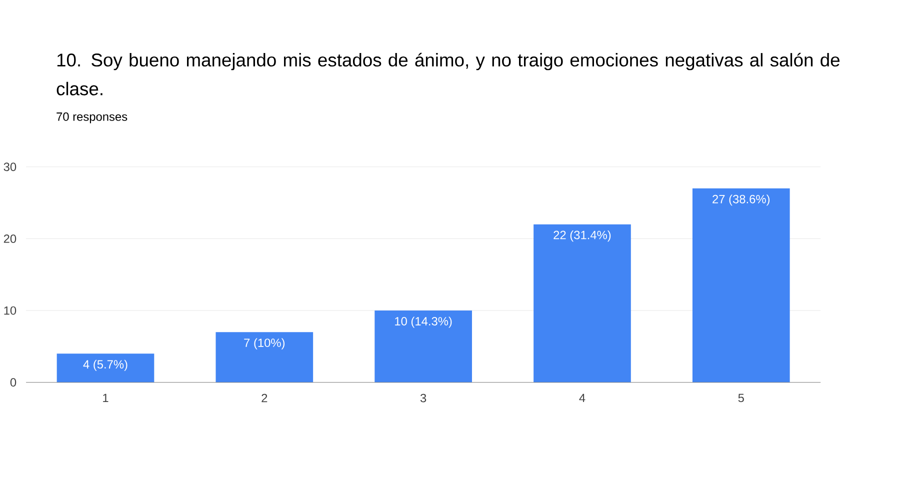 The image size is (908, 477). I want to click on x-tick-label: 2, so click(265, 398).